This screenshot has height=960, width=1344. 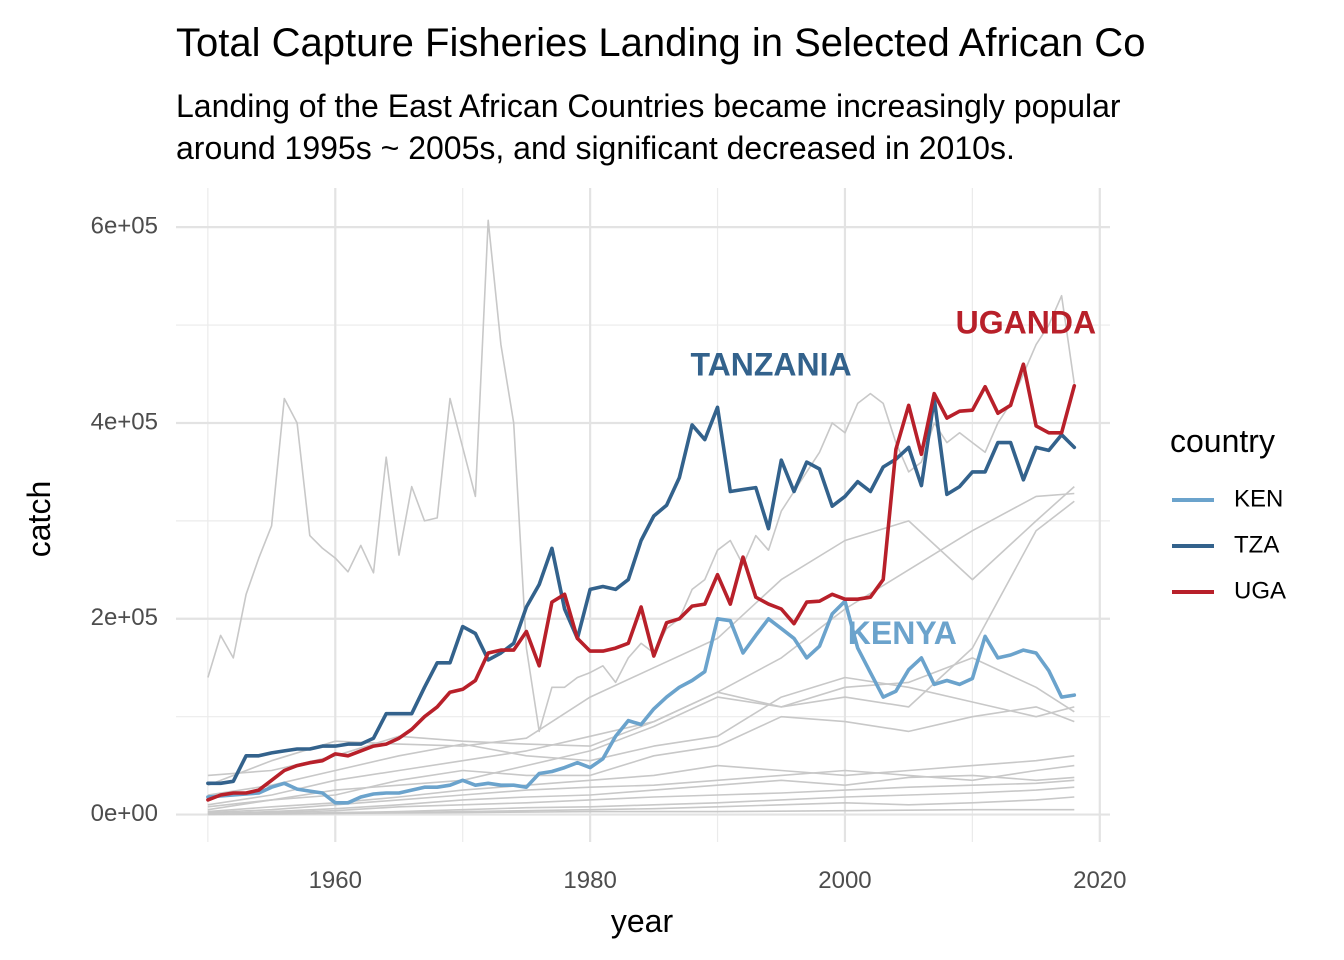 What do you see at coordinates (124, 617) in the screenshot?
I see `y-tick-label: 2e+05` at bounding box center [124, 617].